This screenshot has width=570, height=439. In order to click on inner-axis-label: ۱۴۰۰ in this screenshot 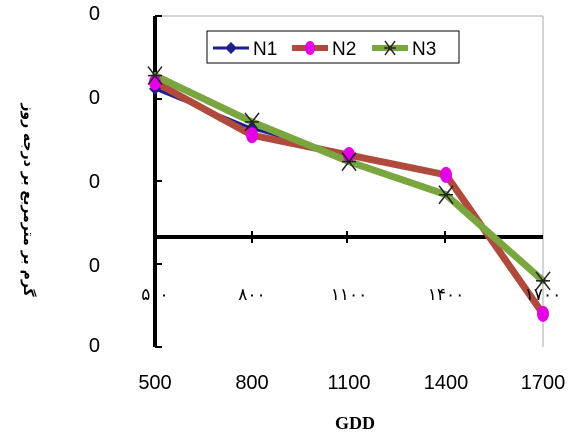, I will do `click(446, 295)`.